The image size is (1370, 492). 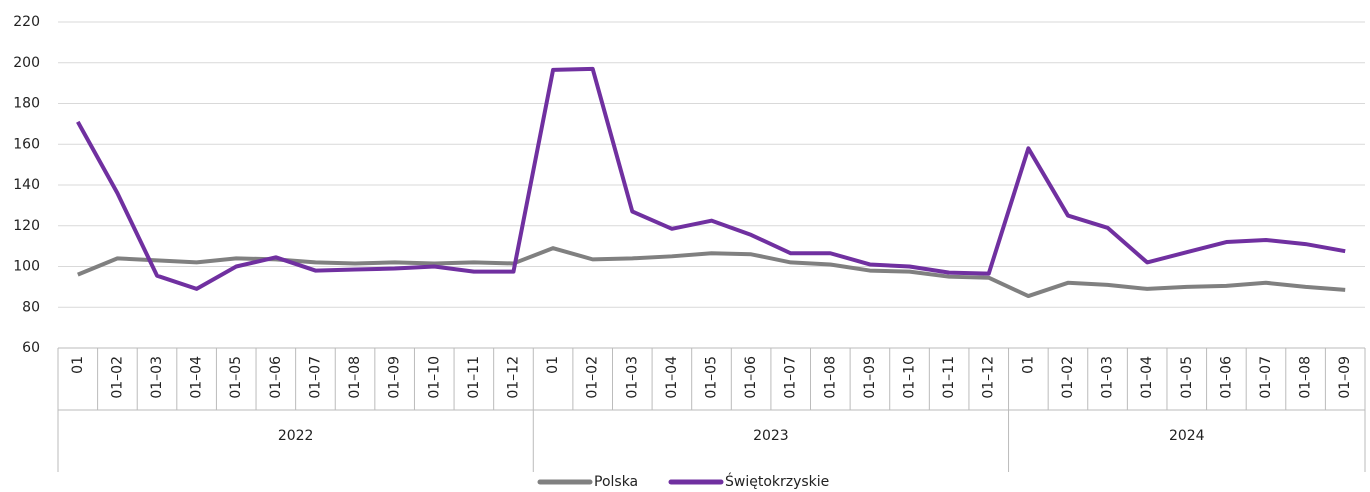 I want to click on y-tick-label: 60, so click(x=31, y=348).